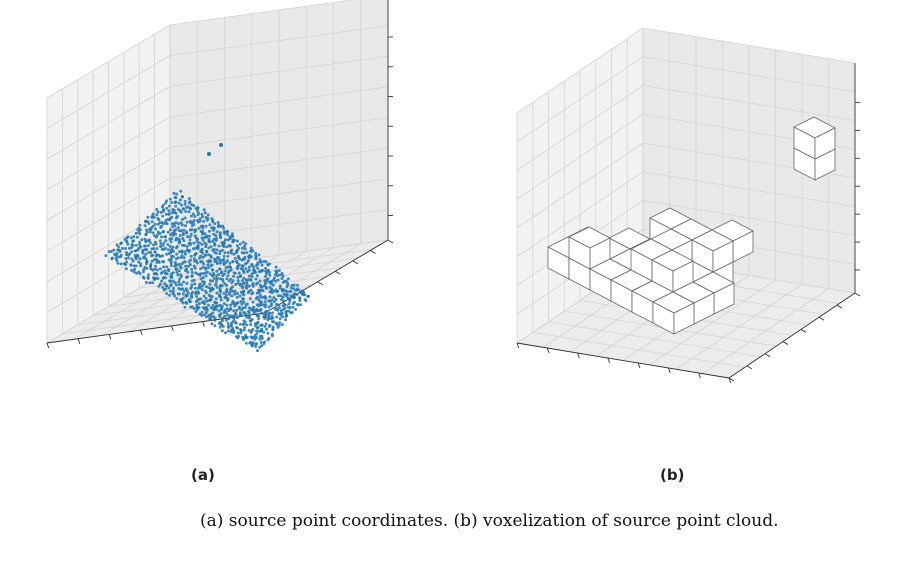 This screenshot has width=913, height=568. What do you see at coordinates (578, 355) in the screenshot?
I see `panel-b-x-tick` at bounding box center [578, 355].